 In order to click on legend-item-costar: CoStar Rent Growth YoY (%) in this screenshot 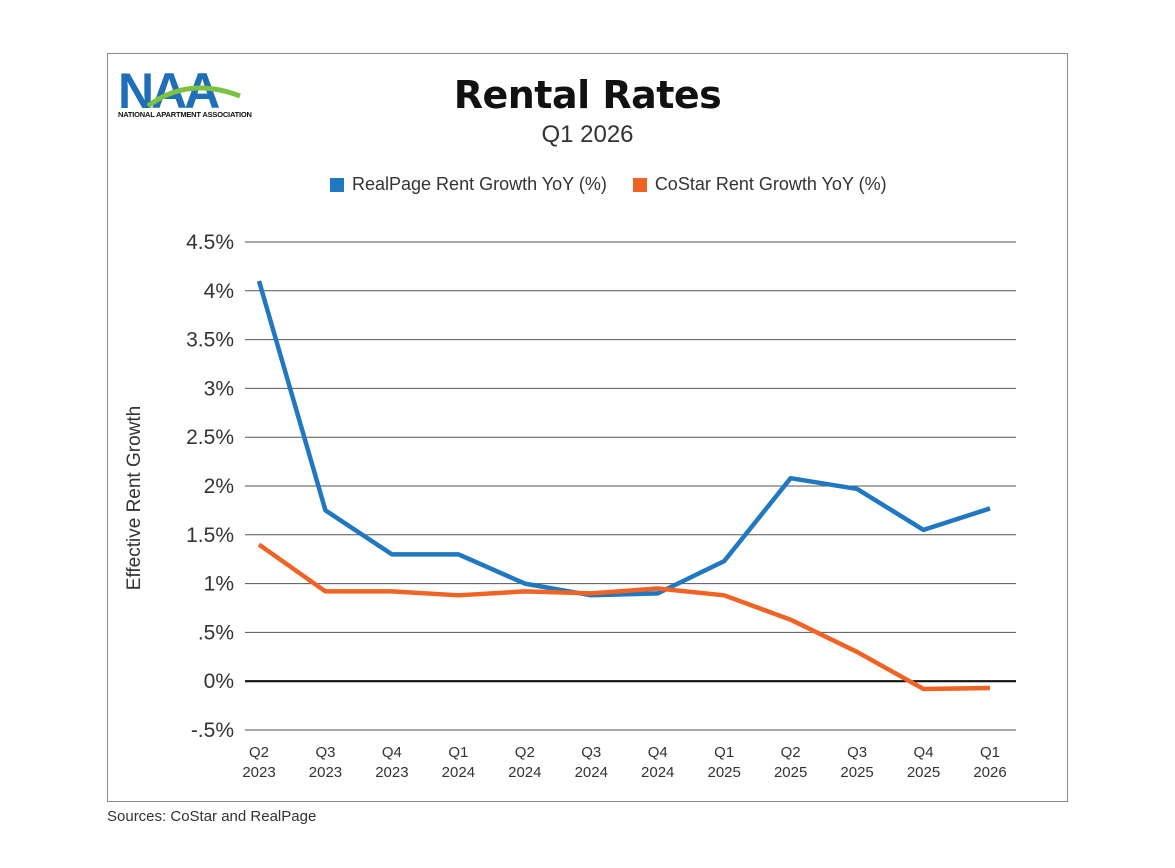, I will do `click(759, 184)`.